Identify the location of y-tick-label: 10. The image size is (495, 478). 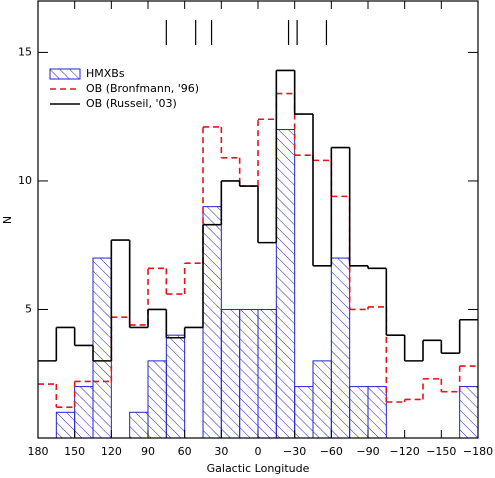
(25, 180).